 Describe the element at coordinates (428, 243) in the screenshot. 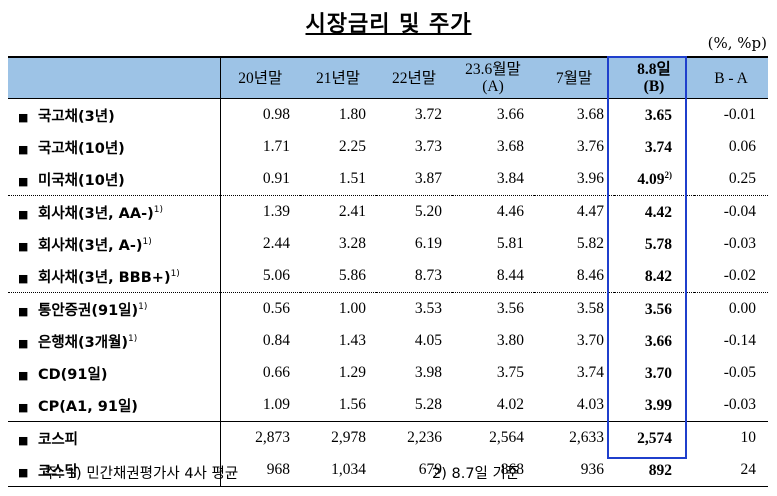

I see `cell-value: 6.19` at that location.